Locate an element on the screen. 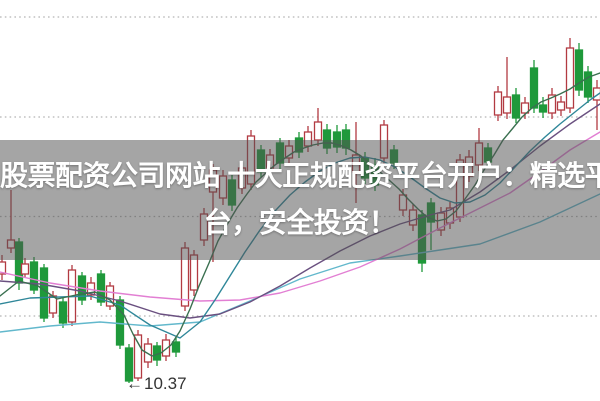 Image resolution: width=600 pixels, height=401 pixels. left-arrow-icon: ← is located at coordinates (134, 383).